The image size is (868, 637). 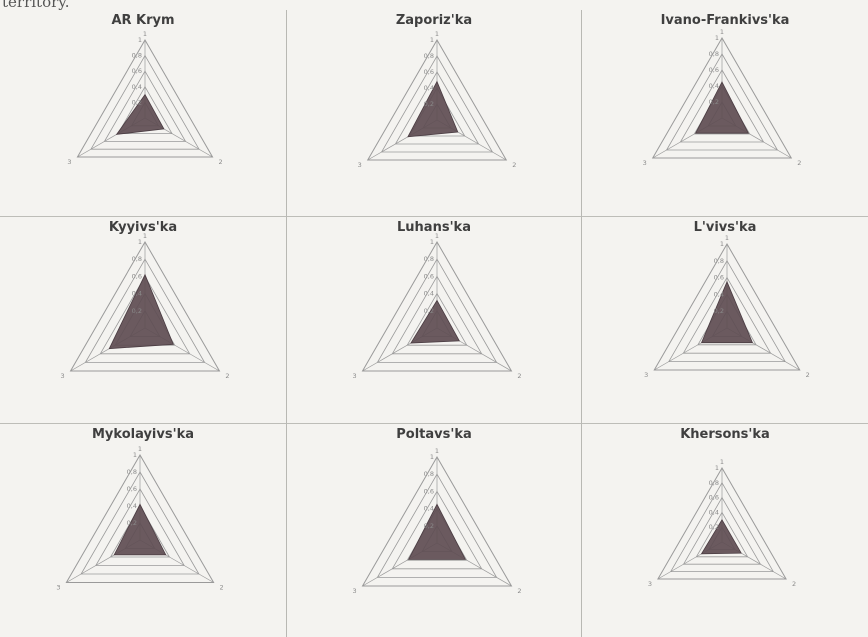 I want to click on chart-title: Zaporiz'ka, so click(x=434, y=20).